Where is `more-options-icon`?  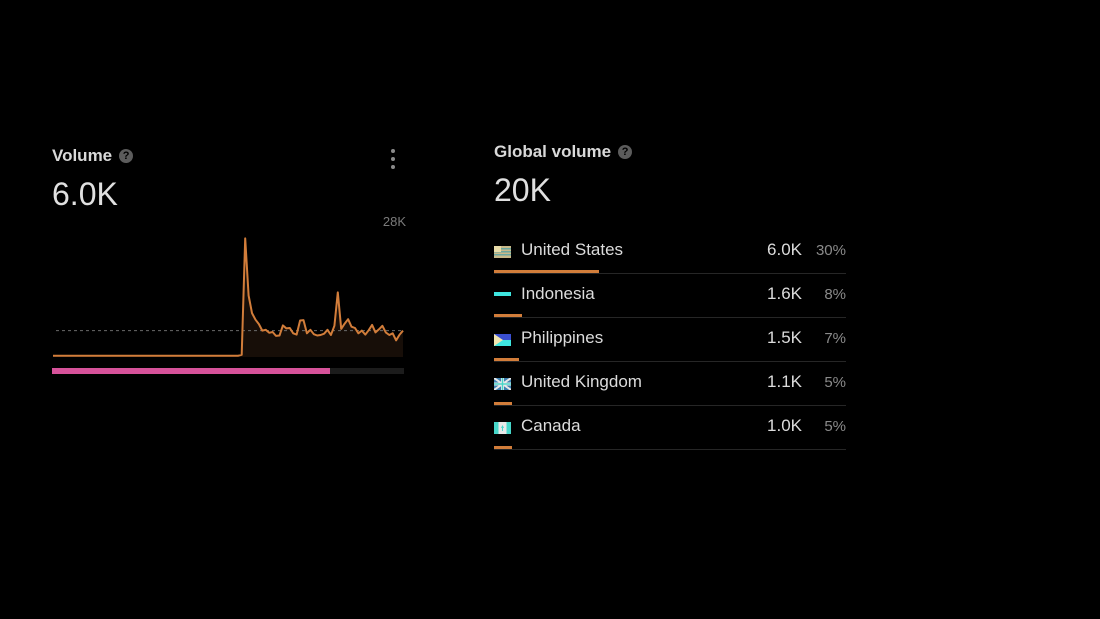
more-options-icon is located at coordinates (393, 159).